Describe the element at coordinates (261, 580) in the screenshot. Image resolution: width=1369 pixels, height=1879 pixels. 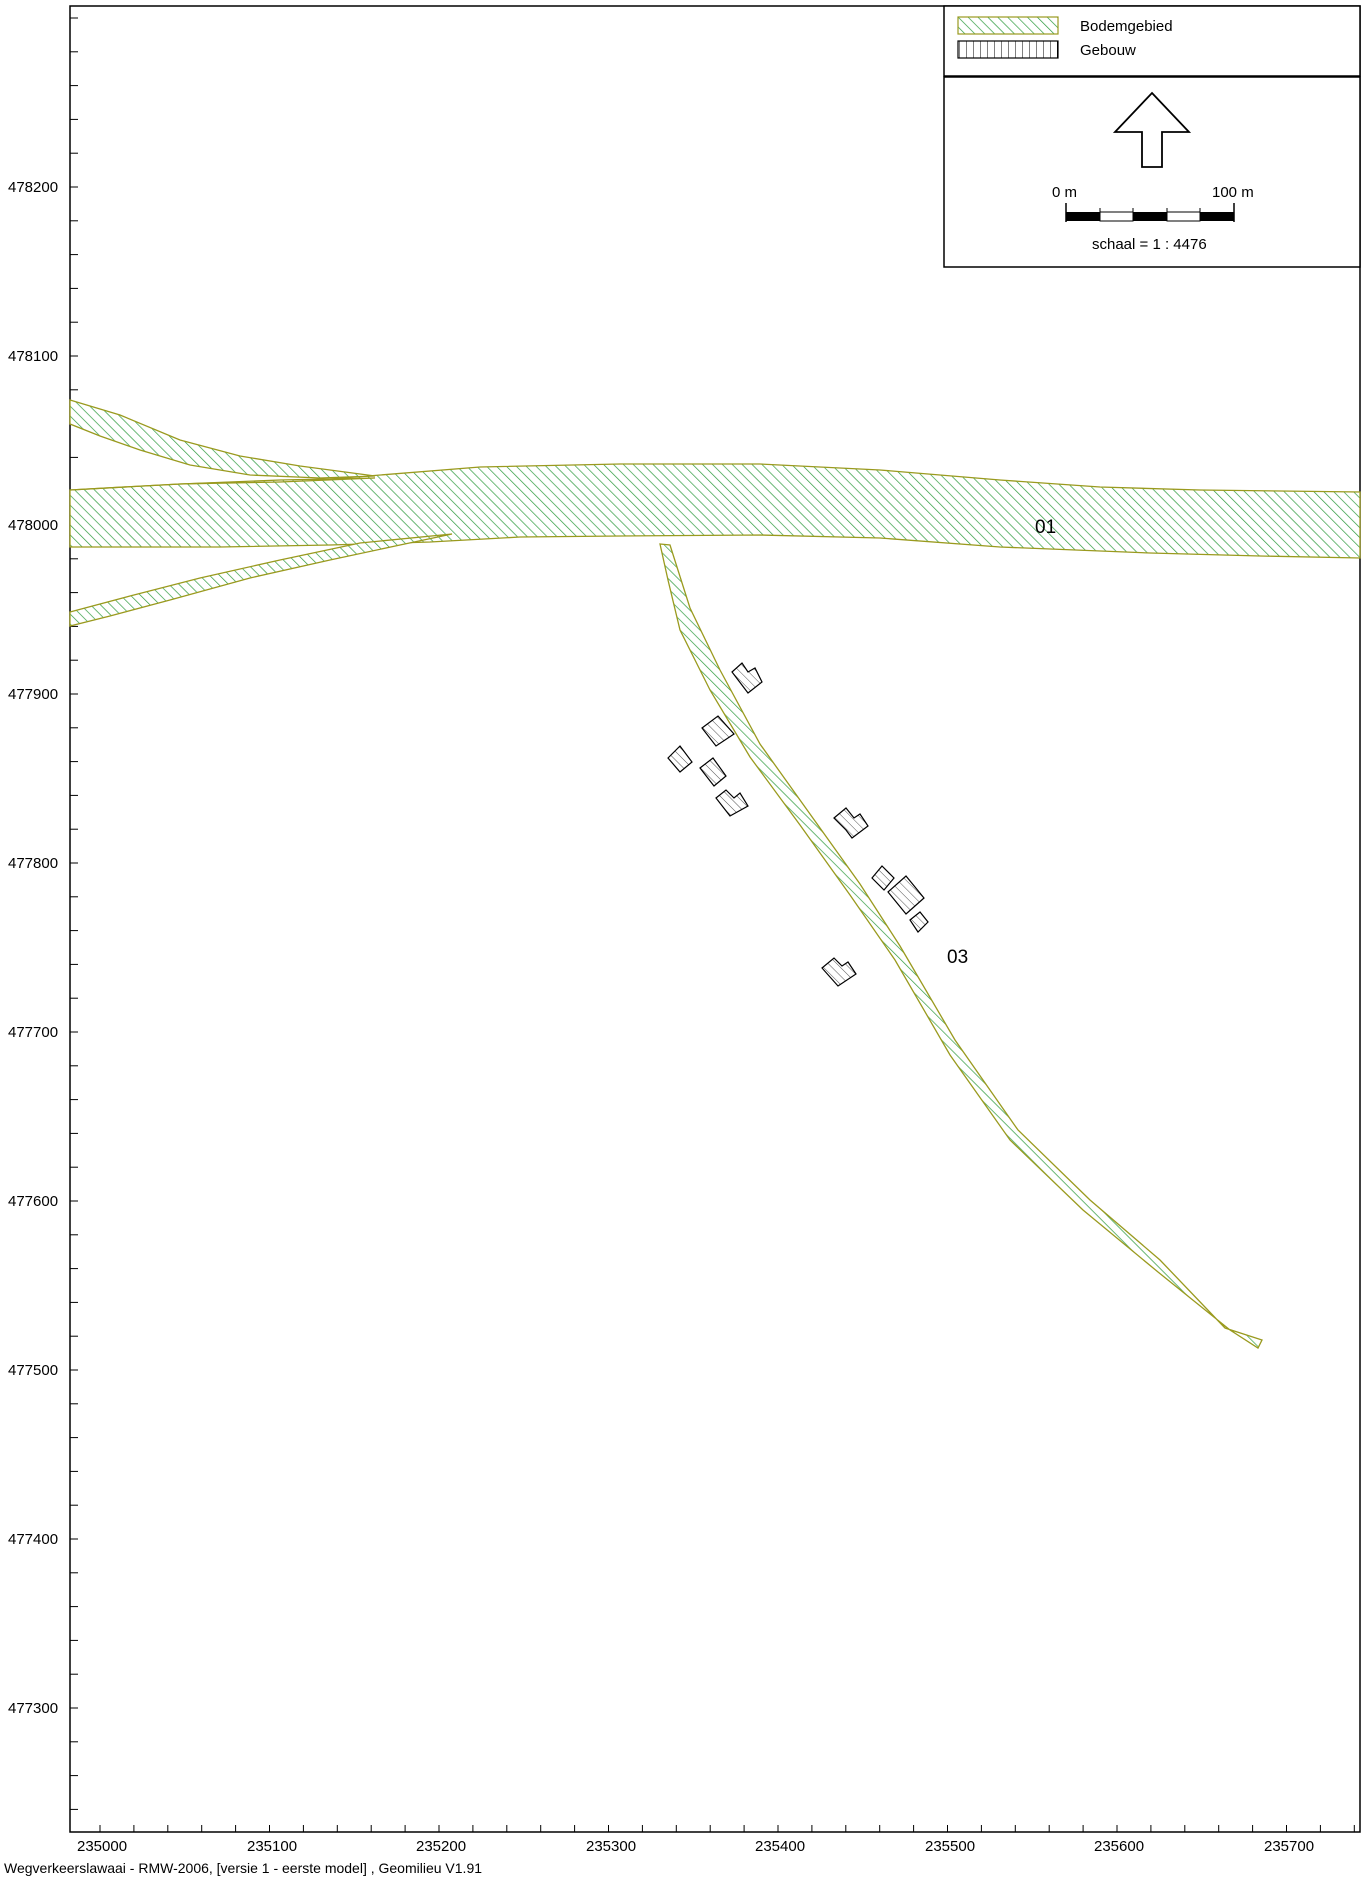
I see `ground-area-branch-lower` at that location.